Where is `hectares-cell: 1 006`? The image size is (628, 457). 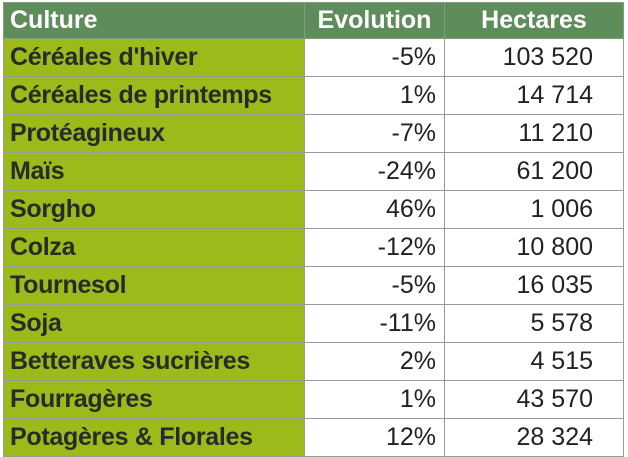
hectares-cell: 1 006 is located at coordinates (534, 209).